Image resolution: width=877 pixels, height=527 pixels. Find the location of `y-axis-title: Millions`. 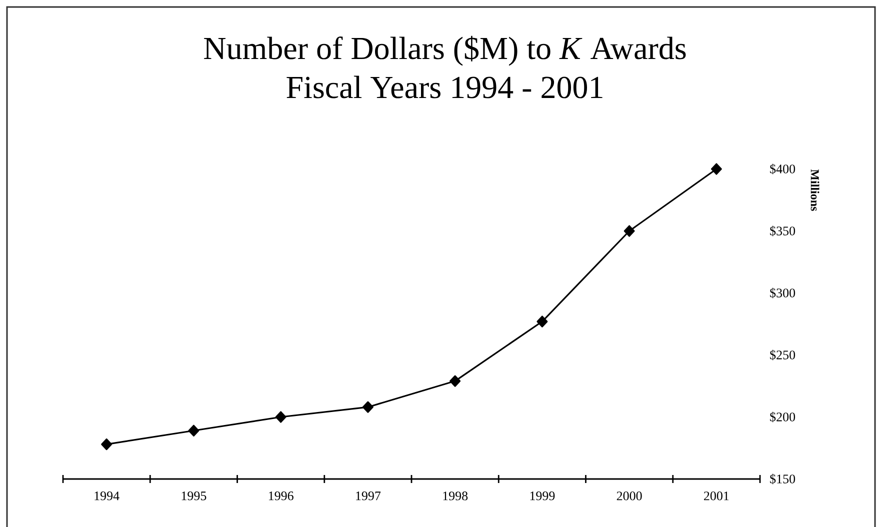

y-axis-title: Millions is located at coordinates (815, 190).